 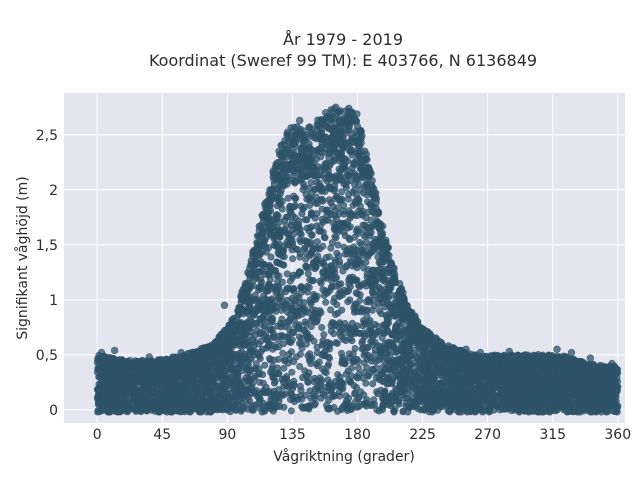 What do you see at coordinates (343, 39) in the screenshot?
I see `chart-title-line-1: År 1979 - 2019` at bounding box center [343, 39].